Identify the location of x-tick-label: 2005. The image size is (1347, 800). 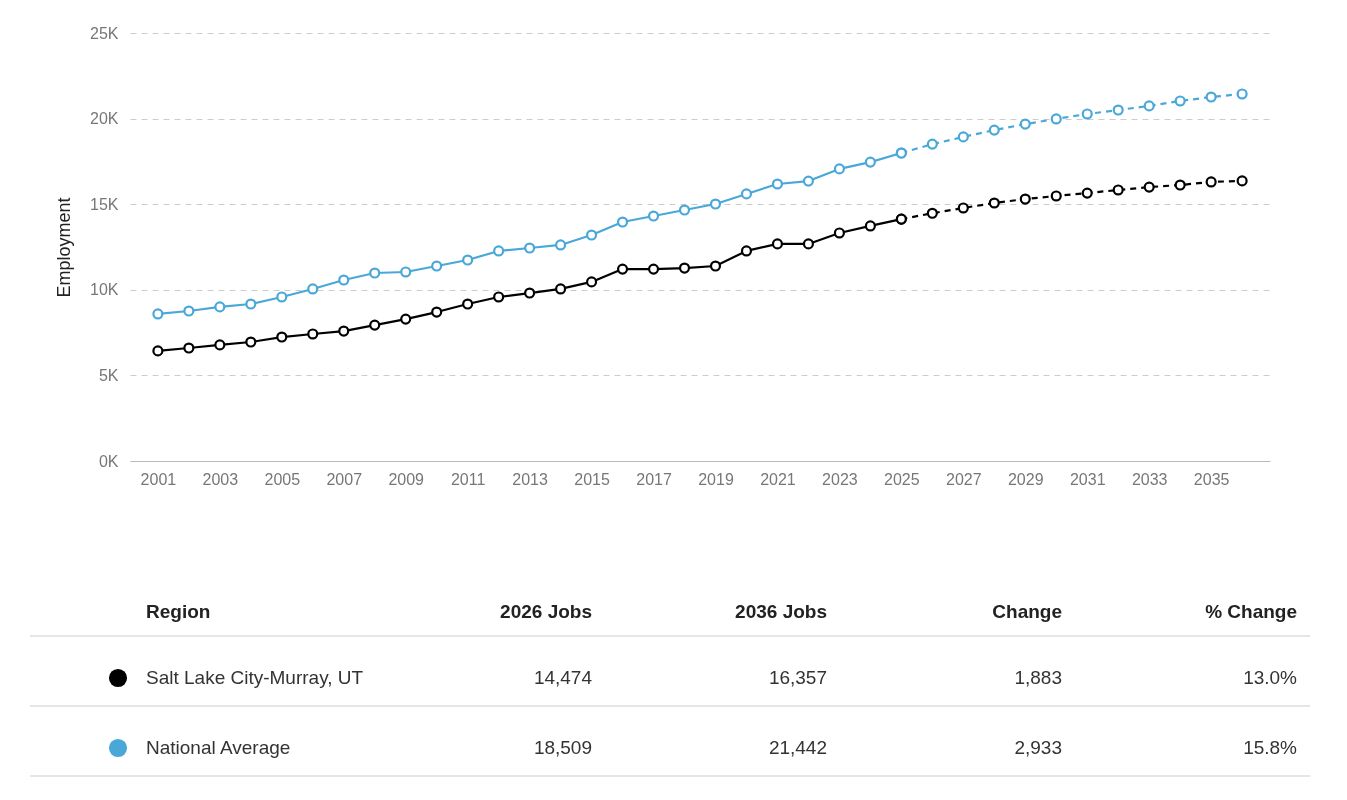
(282, 479).